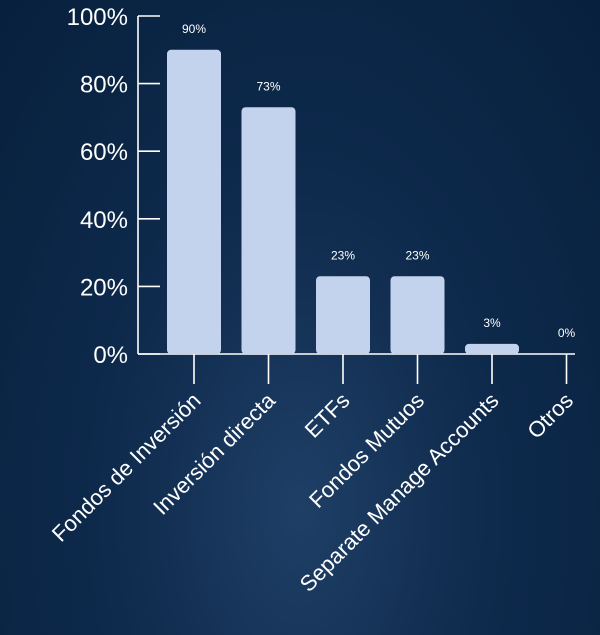 The height and width of the screenshot is (635, 600). Describe the element at coordinates (327, 415) in the screenshot. I see `category-label: ETFs` at that location.